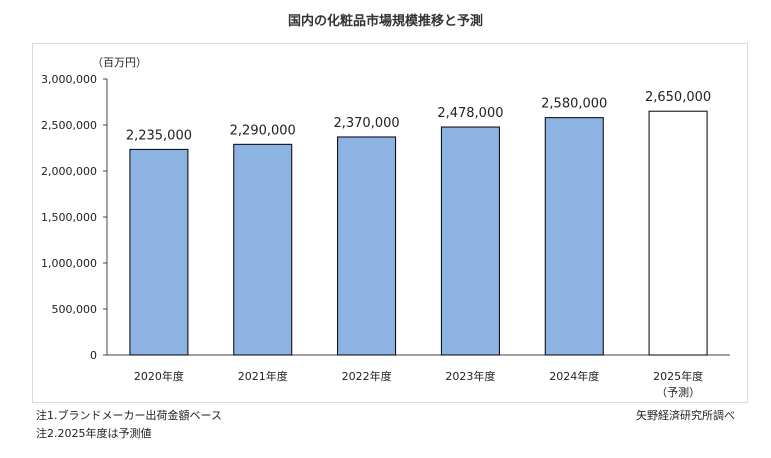 The image size is (771, 458). I want to click on data-label: 2,478,000, so click(470, 113).